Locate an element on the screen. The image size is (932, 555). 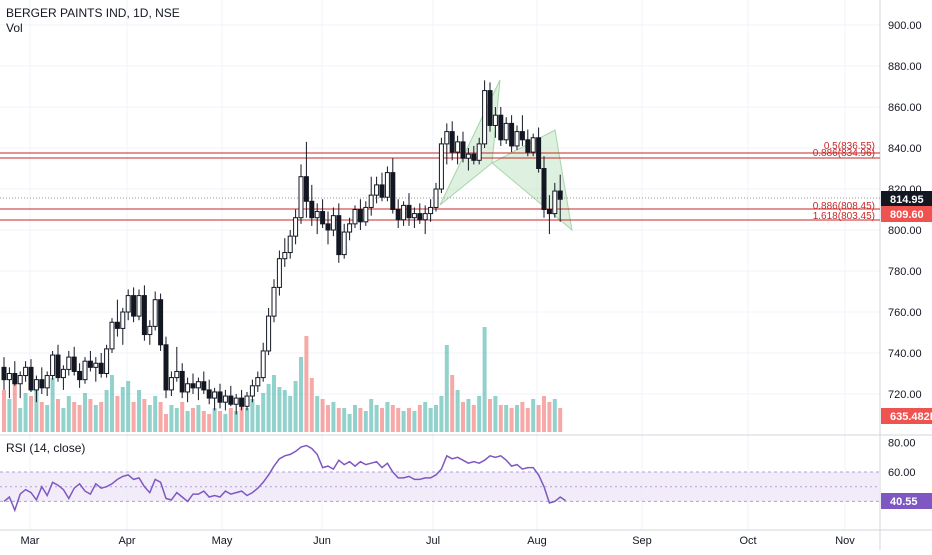
fib-label: 0.5(836.55) is located at coordinates (849, 146).